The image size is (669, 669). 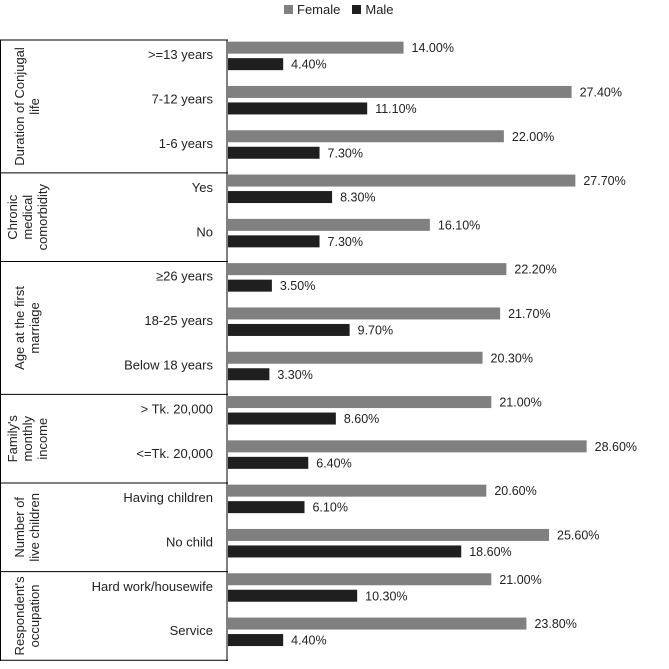 What do you see at coordinates (174, 453) in the screenshot?
I see `category-label: <=Tk. 20,000` at bounding box center [174, 453].